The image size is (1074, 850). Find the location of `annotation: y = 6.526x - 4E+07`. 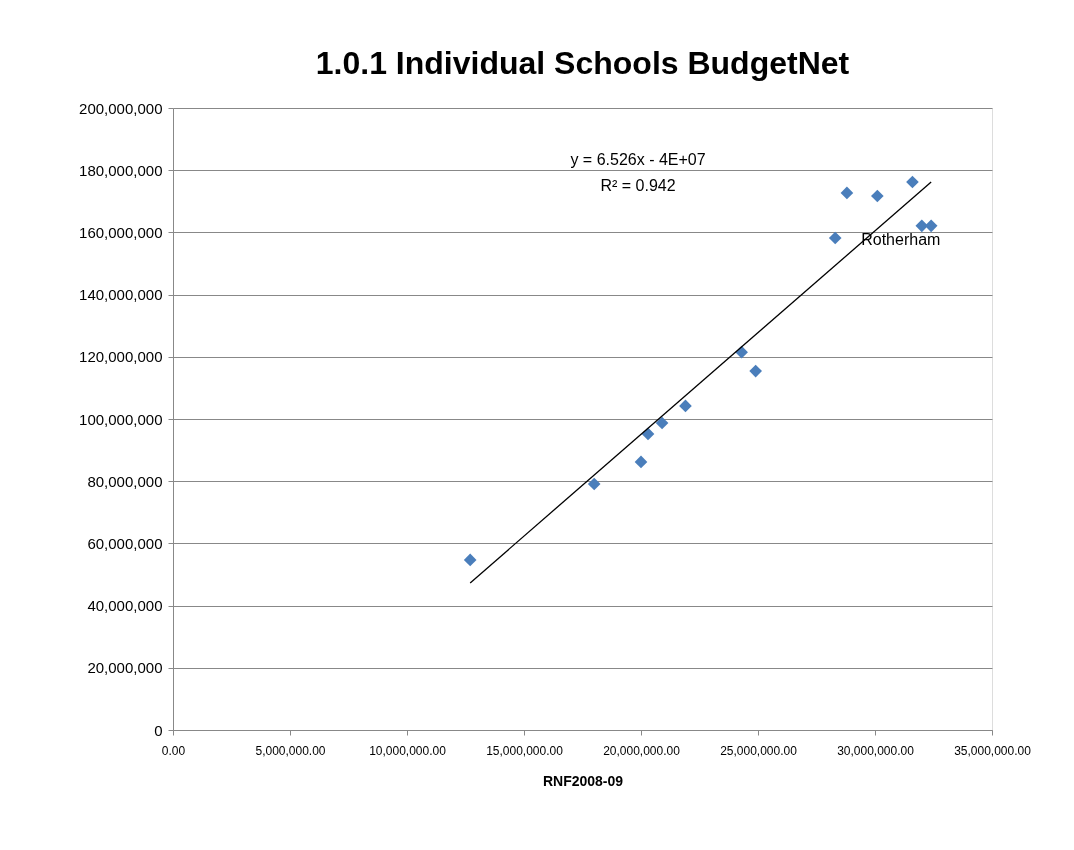

annotation: y = 6.526x - 4E+07 is located at coordinates (638, 159).